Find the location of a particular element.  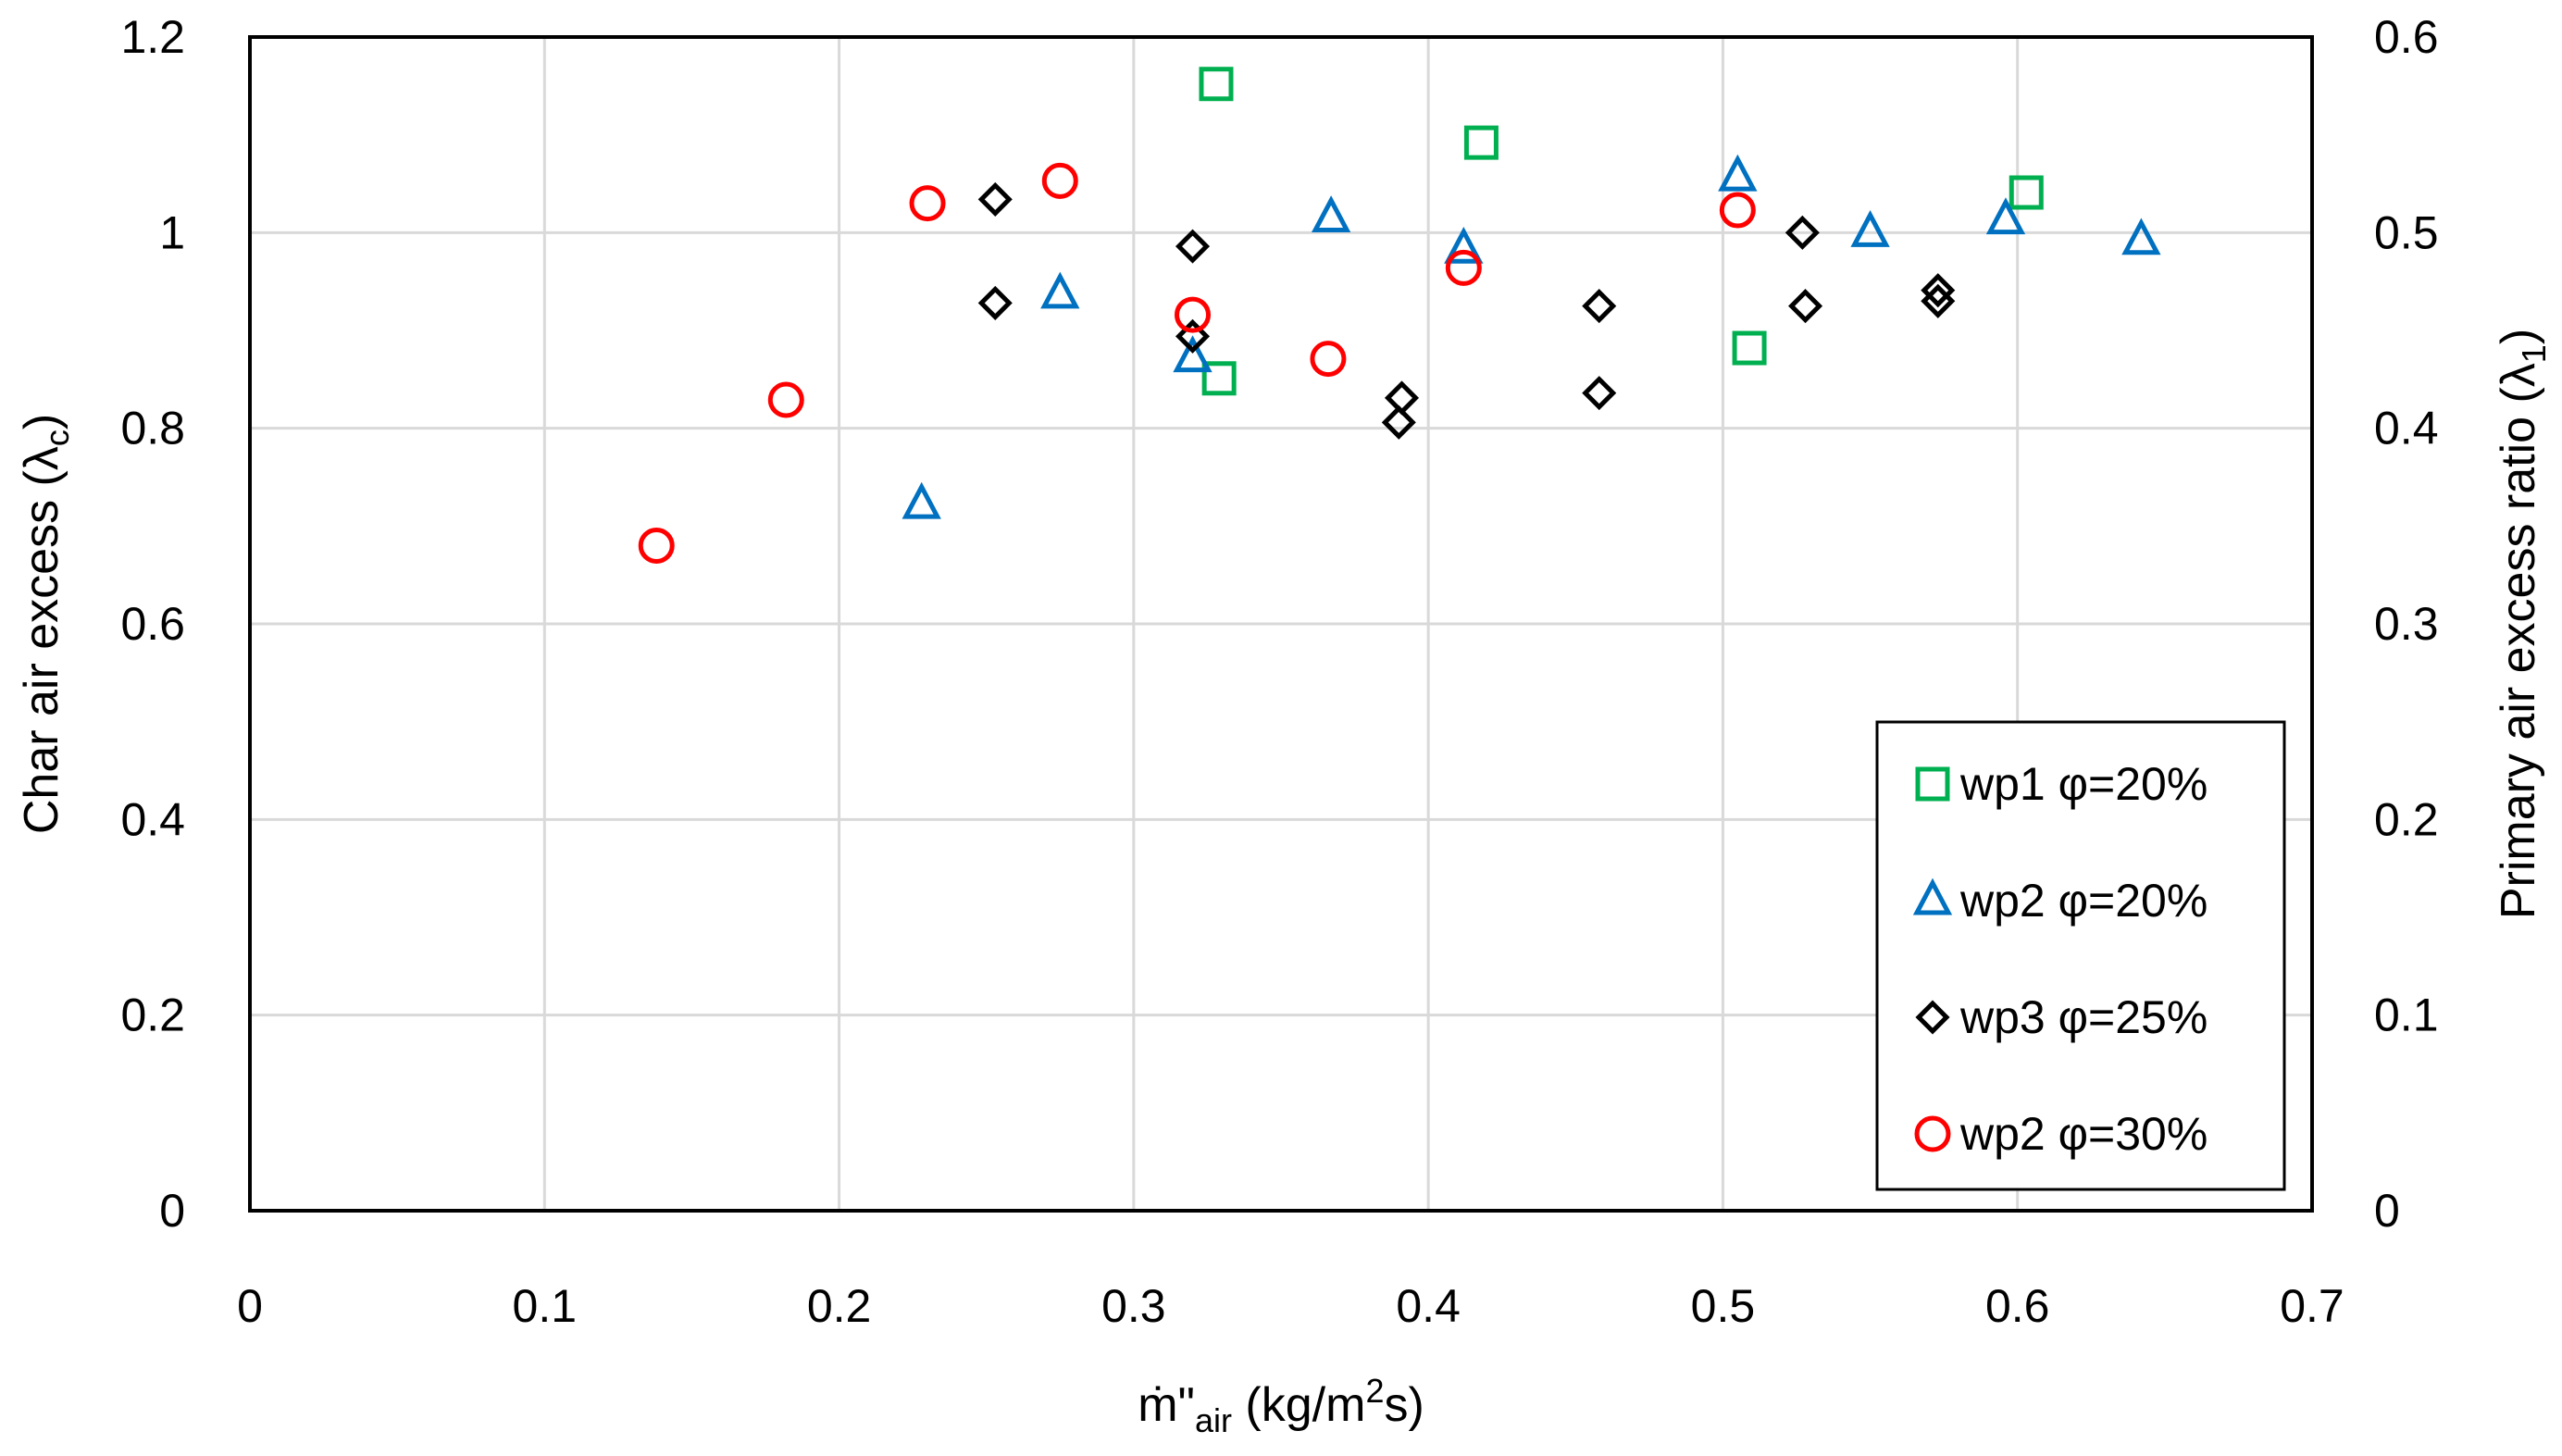

legend-marker-diamond is located at coordinates (1933, 1018).